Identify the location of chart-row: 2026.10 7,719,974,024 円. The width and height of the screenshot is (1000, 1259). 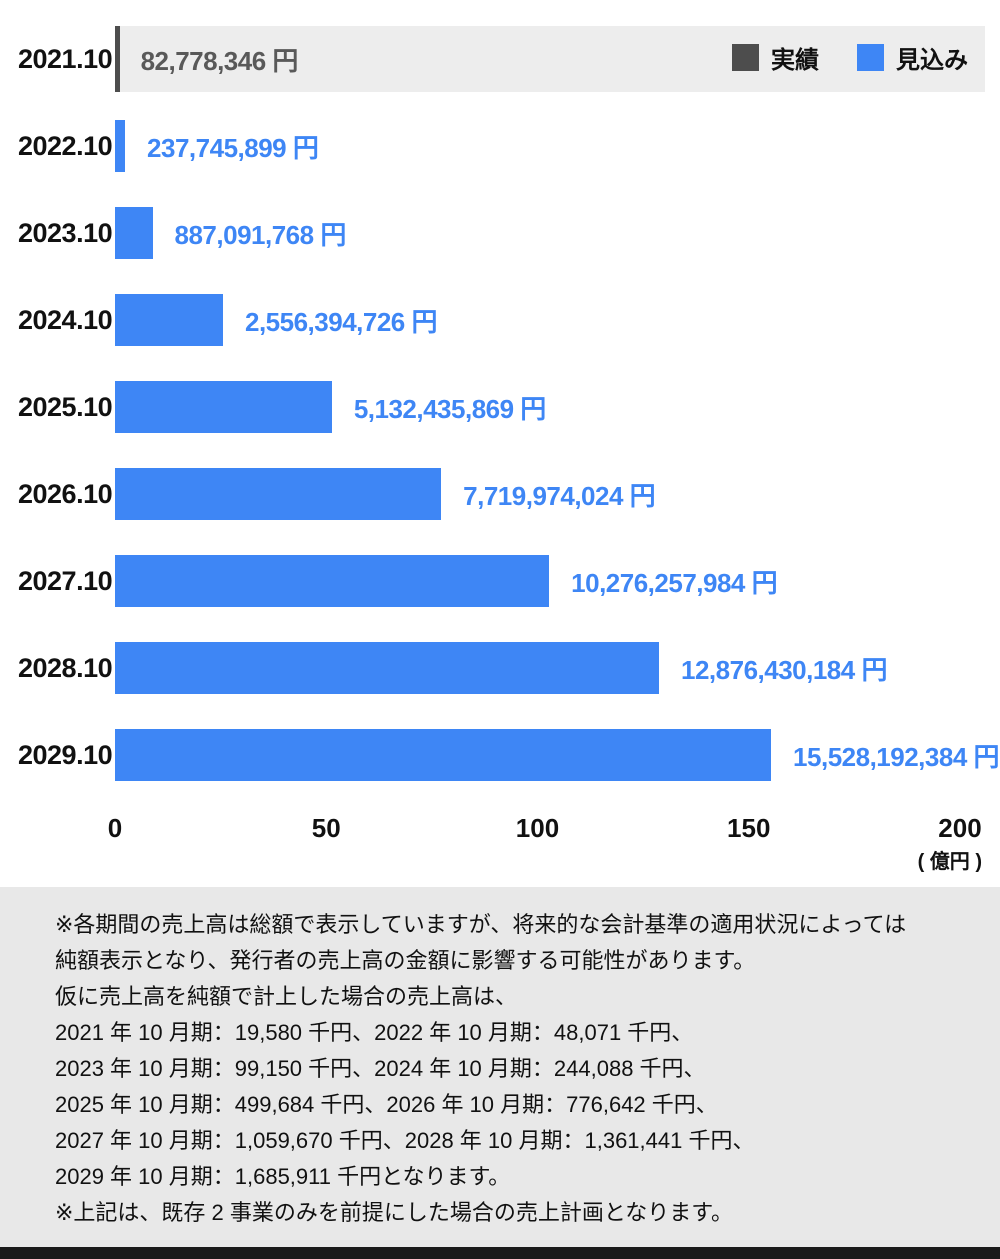
(500, 494).